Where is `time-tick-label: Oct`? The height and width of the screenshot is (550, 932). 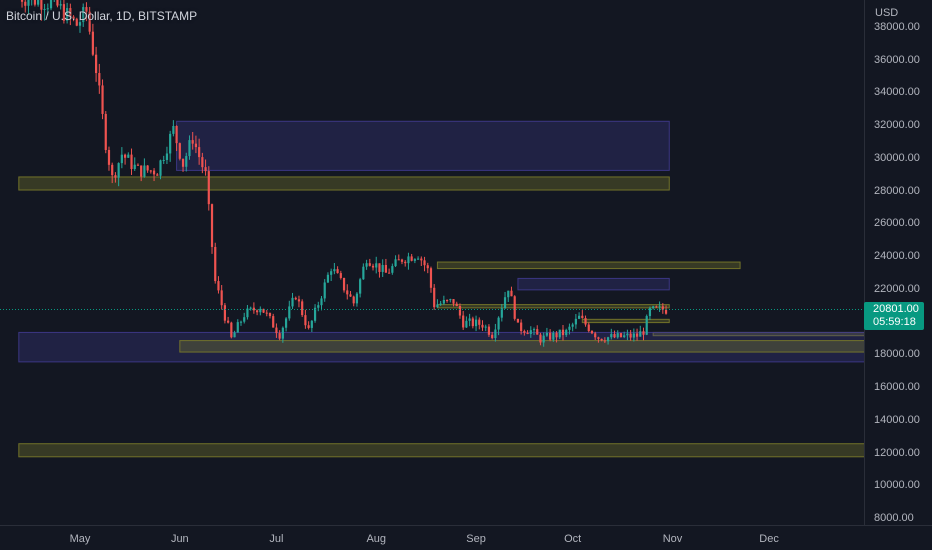
time-tick-label: Oct is located at coordinates (573, 539).